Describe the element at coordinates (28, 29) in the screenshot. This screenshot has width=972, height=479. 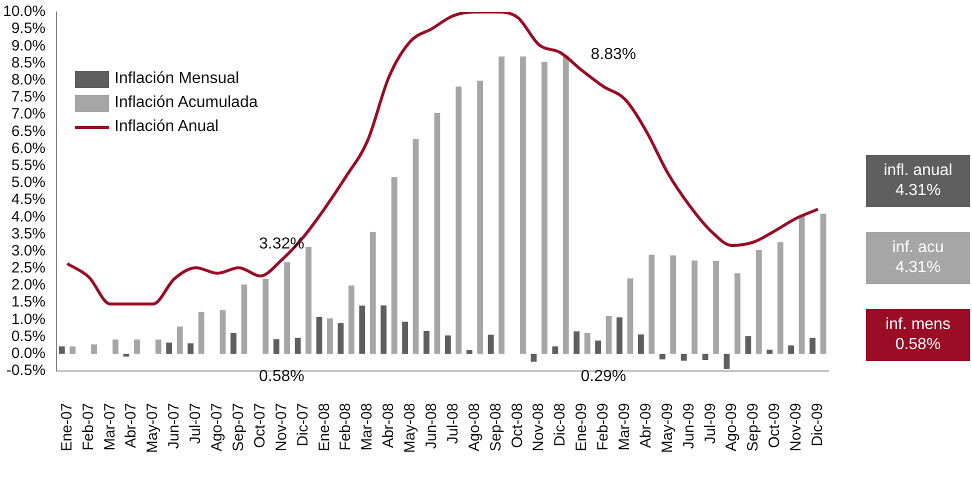
I see `y-tick-label: 9.5%` at that location.